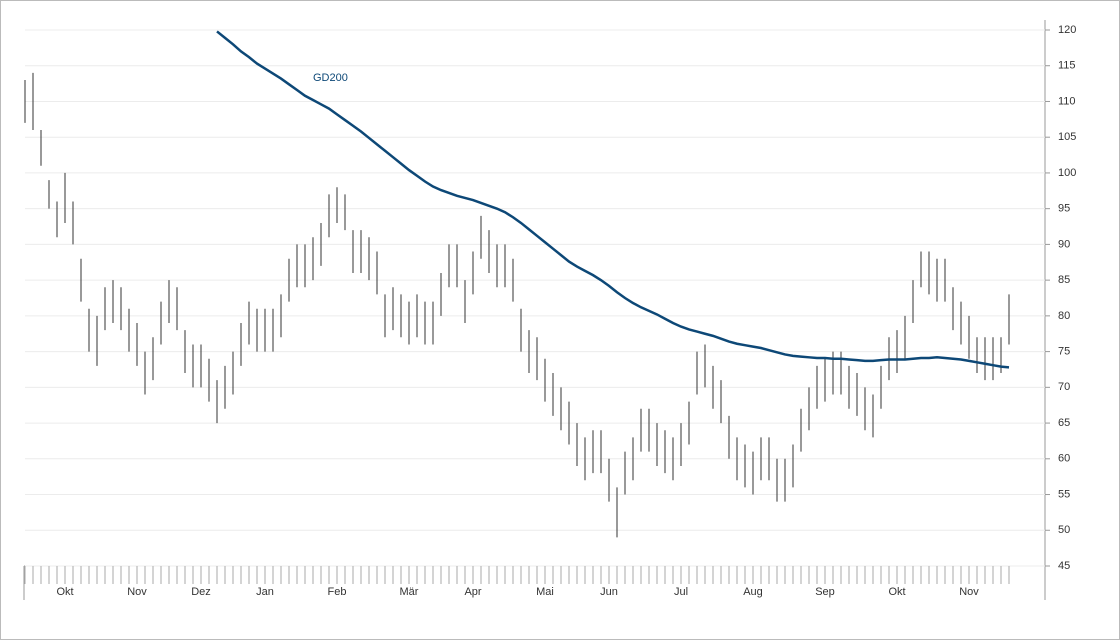 The width and height of the screenshot is (1120, 640). I want to click on y-tick-label: 50, so click(1064, 530).